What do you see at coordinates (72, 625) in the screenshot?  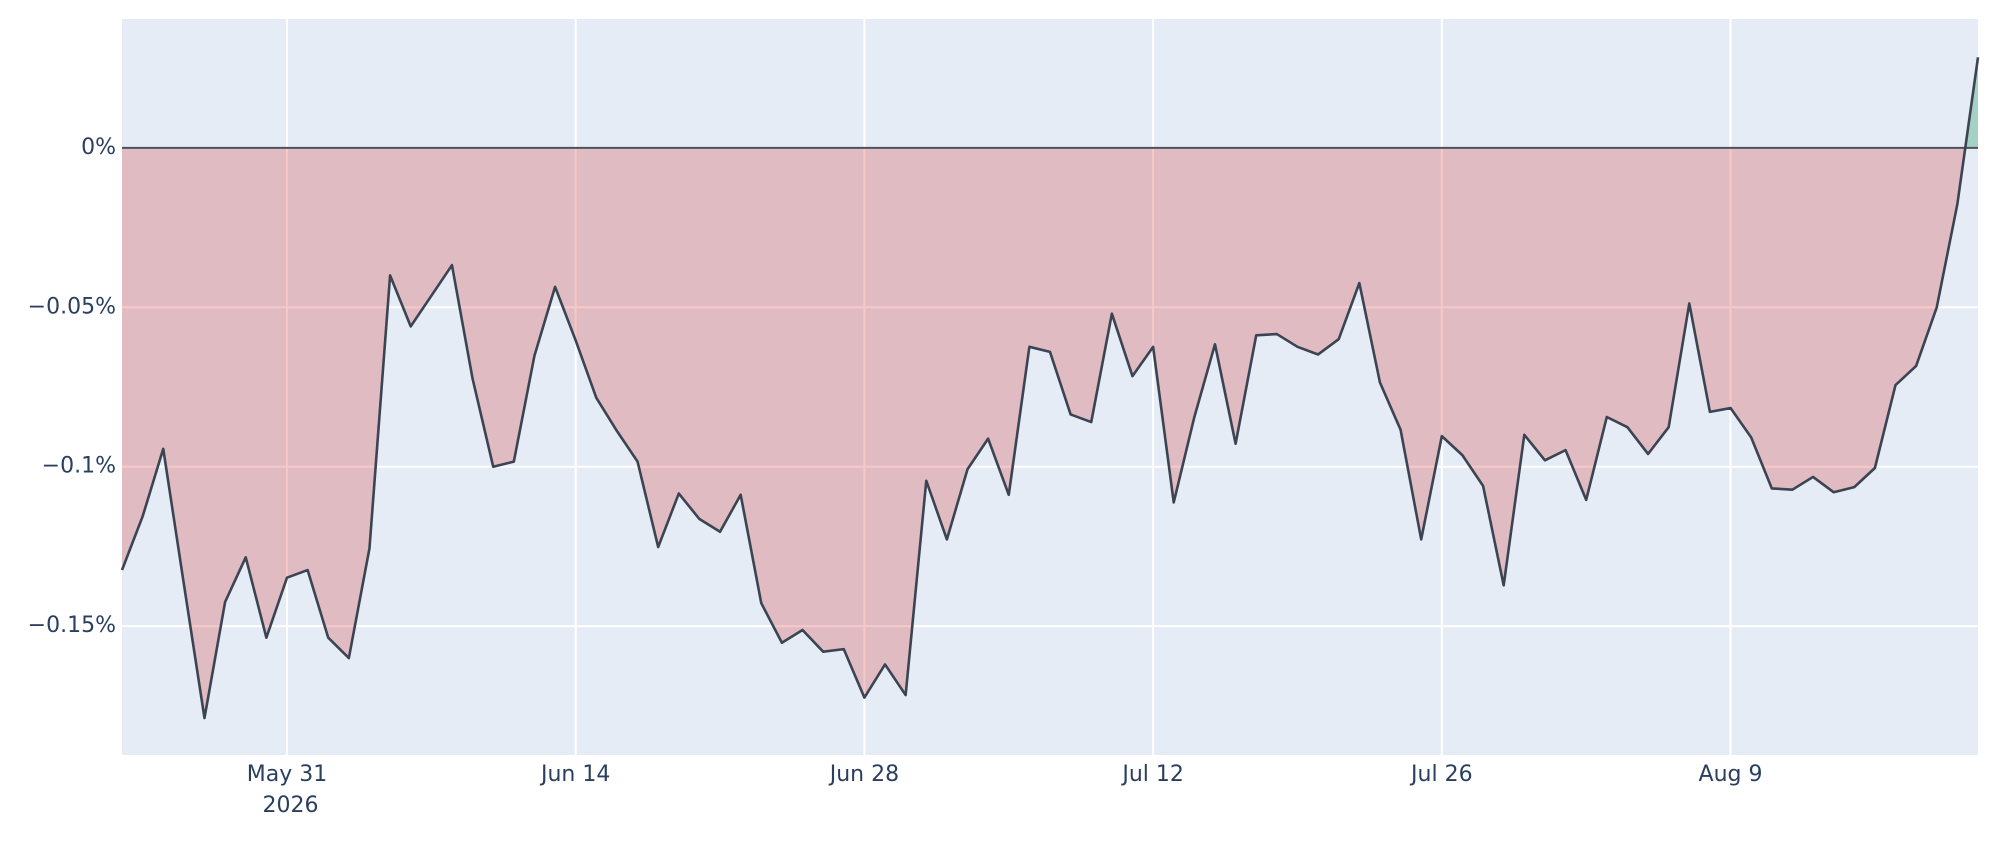 I see `y-tick-label: −0.15%` at bounding box center [72, 625].